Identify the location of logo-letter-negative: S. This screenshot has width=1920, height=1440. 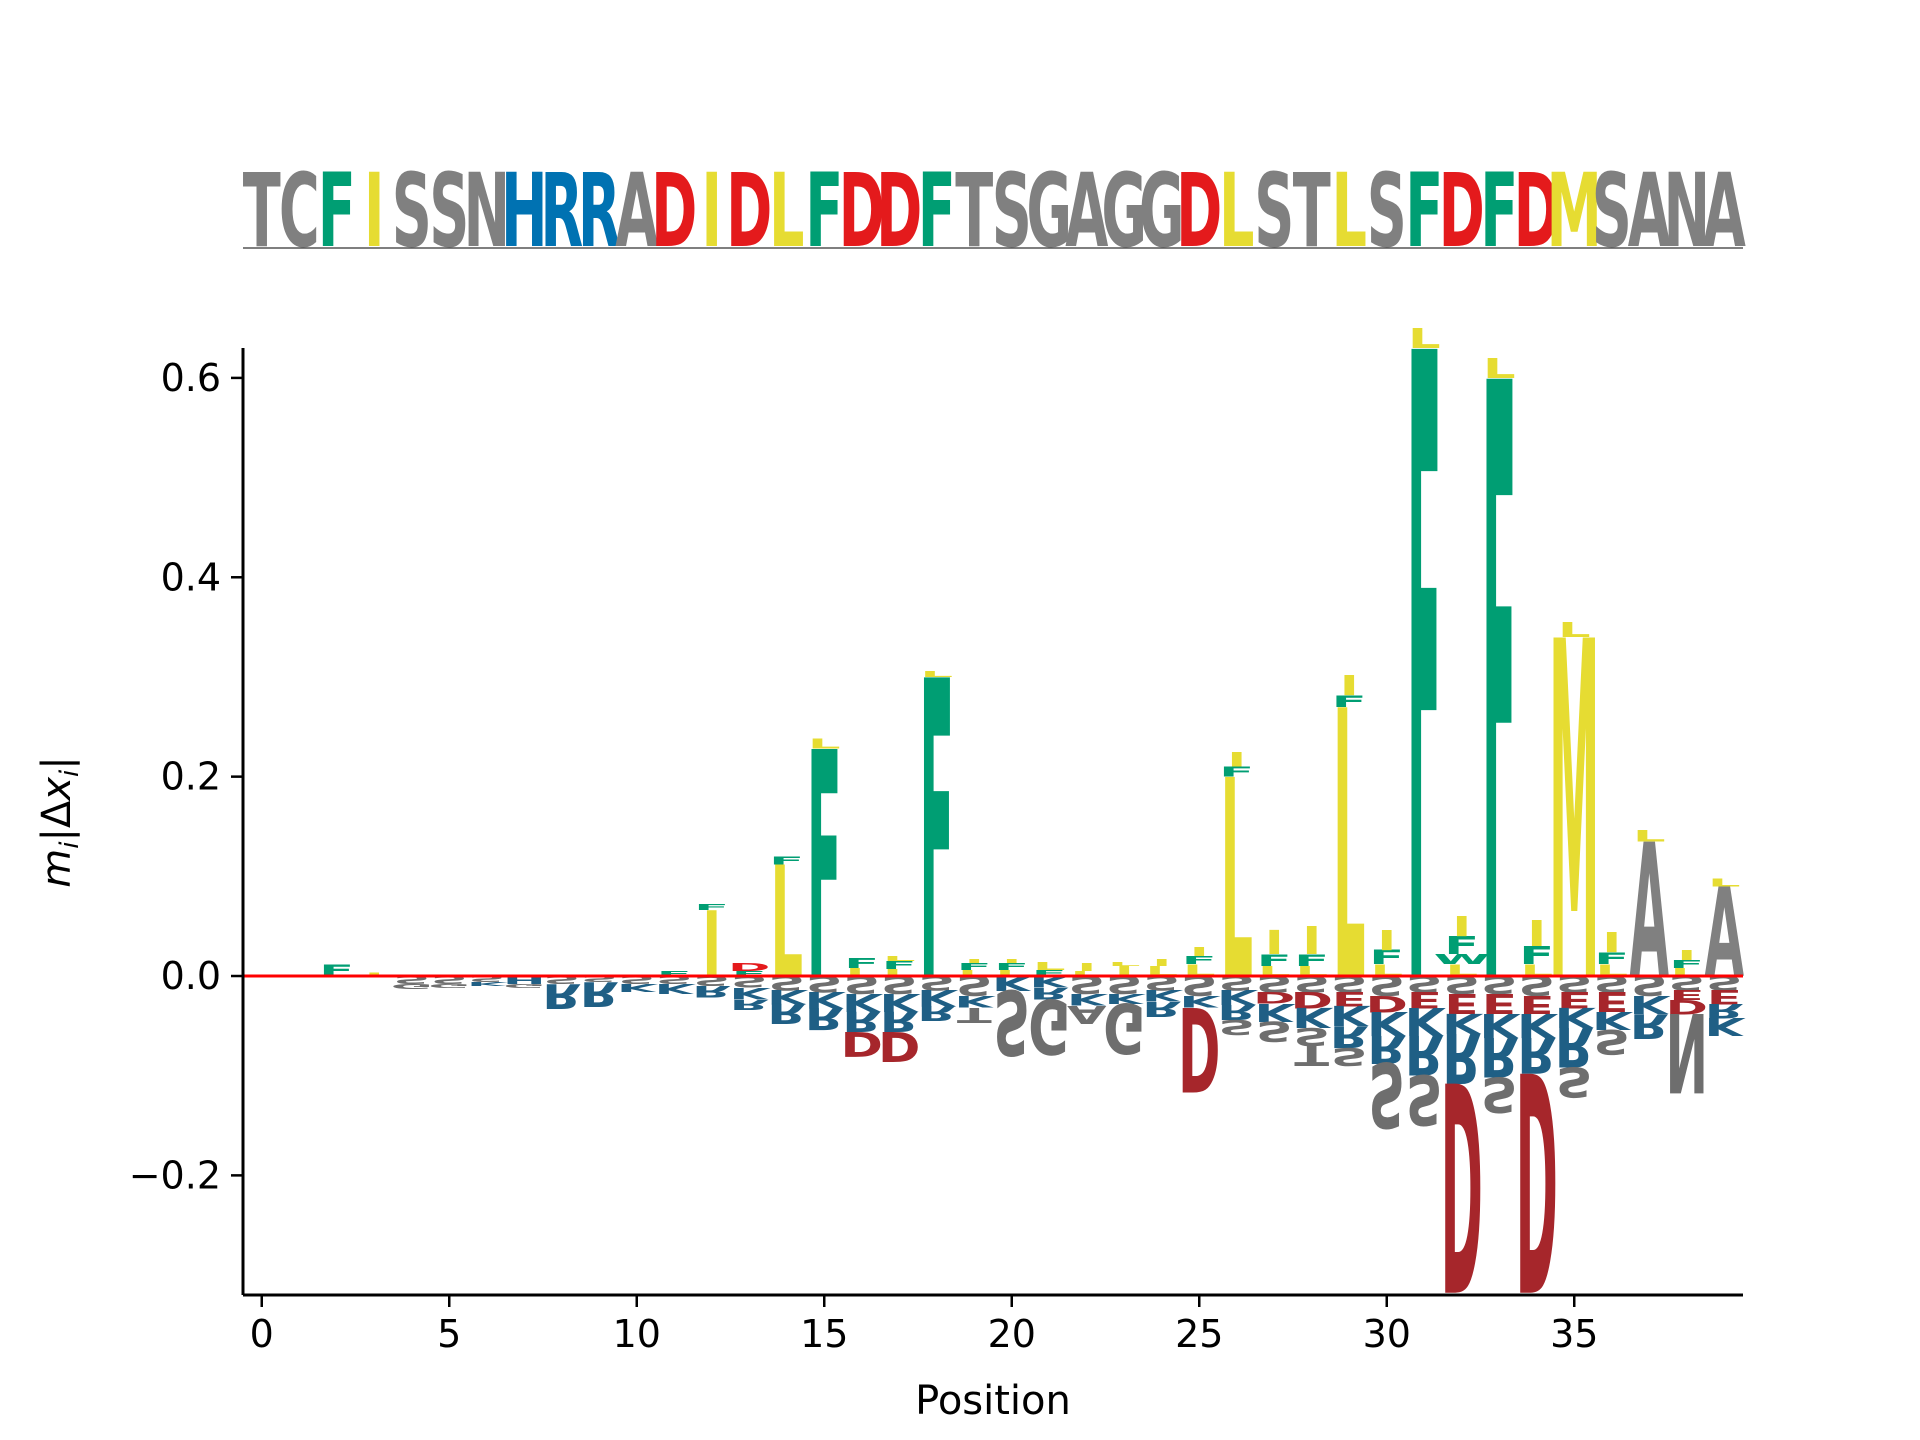
(1236, 1027).